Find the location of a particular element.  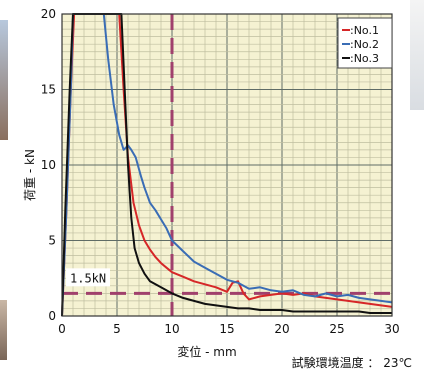

y-tick-label: 15 is located at coordinates (48, 90).